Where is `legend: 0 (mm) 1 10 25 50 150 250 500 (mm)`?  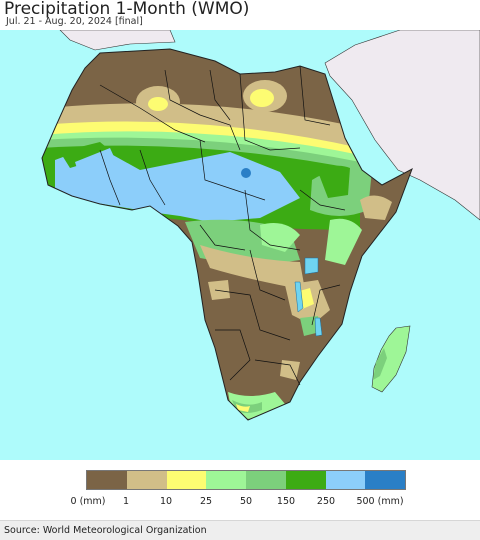 legend: 0 (mm) 1 10 25 50 150 250 500 (mm) is located at coordinates (240, 490).